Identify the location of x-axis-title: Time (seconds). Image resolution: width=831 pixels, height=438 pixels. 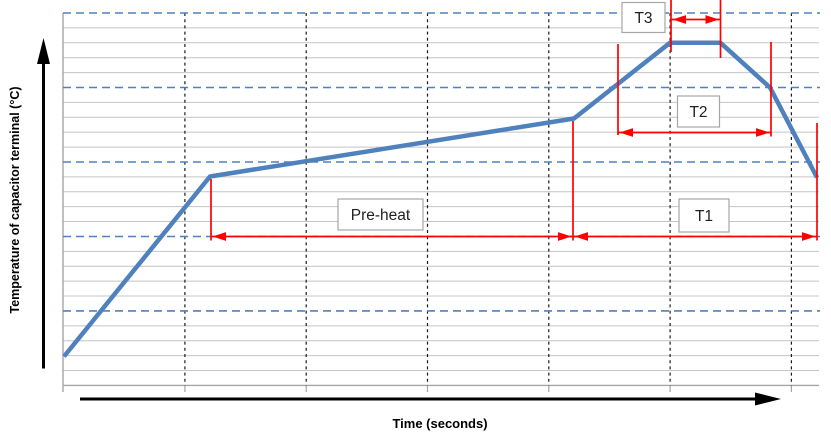
(439, 423).